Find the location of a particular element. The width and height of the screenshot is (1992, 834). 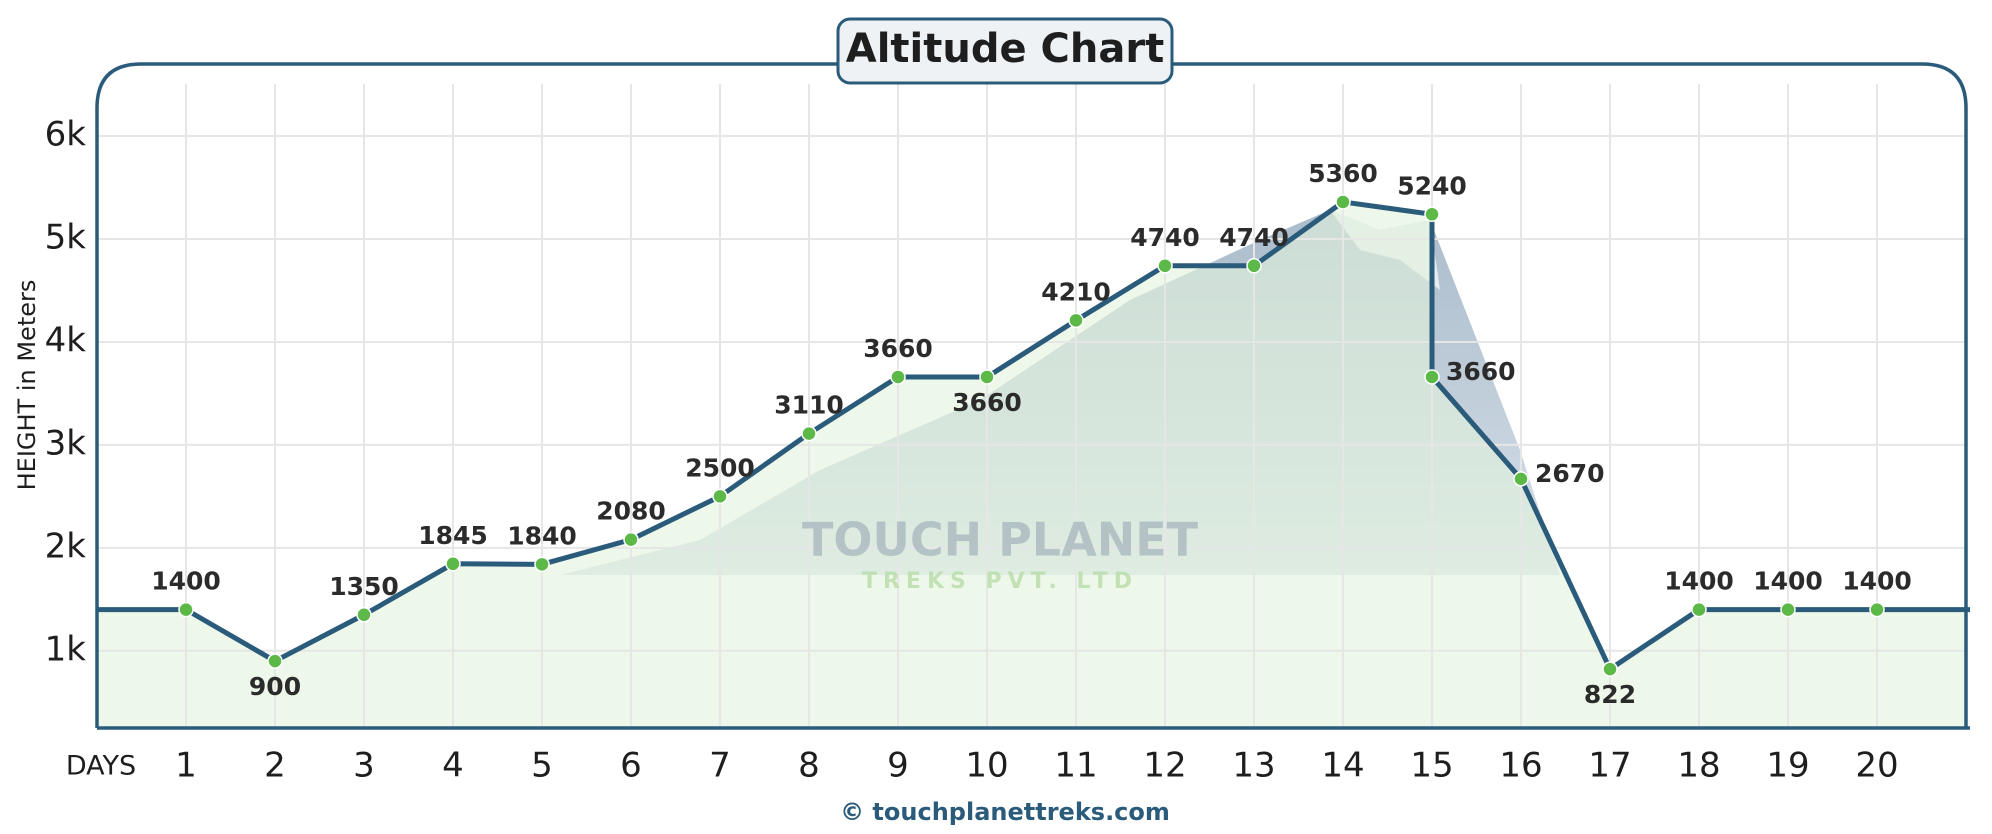

x-tick-label: 20 is located at coordinates (1876, 766).